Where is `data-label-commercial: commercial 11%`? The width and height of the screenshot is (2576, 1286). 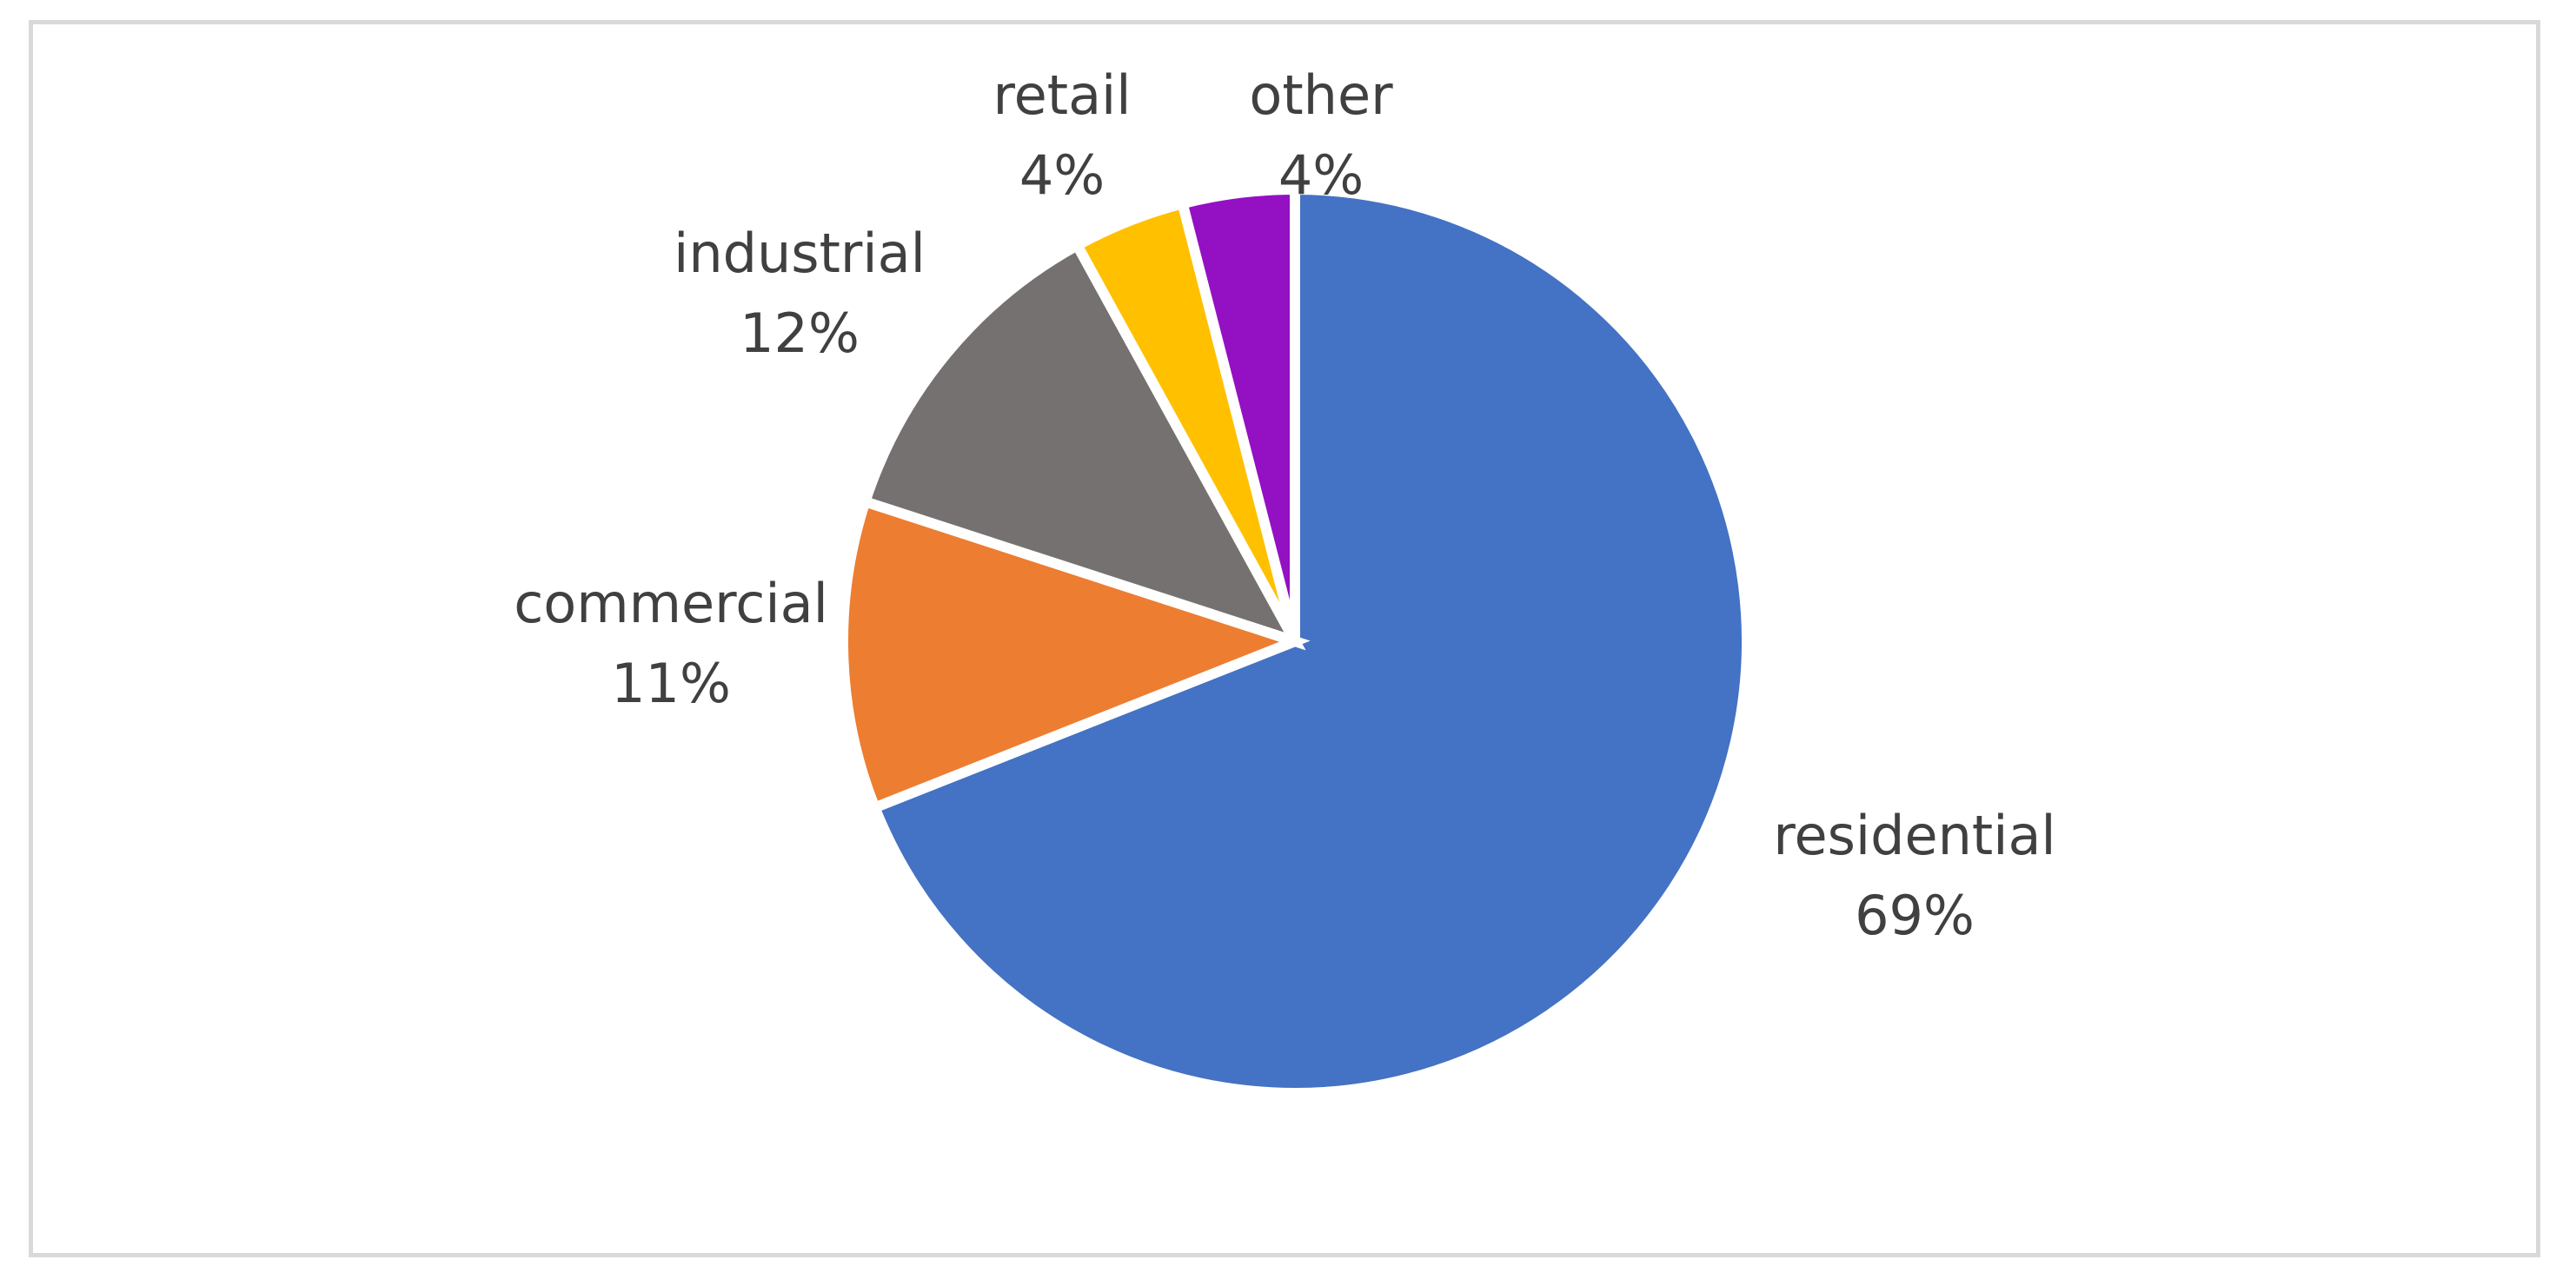
data-label-commercial: commercial 11% is located at coordinates (671, 643).